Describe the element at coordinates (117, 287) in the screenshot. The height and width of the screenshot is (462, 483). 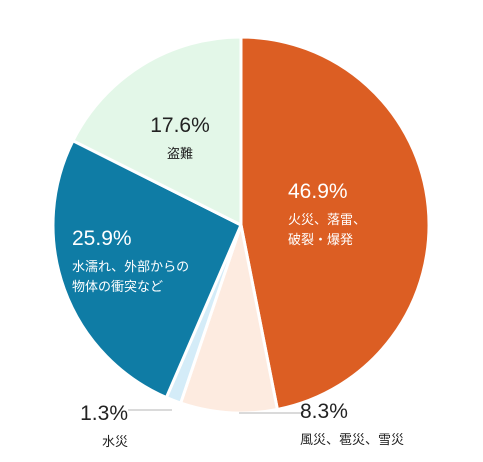
I see `slice-label-3-line-1: 物体の衝突など` at that location.